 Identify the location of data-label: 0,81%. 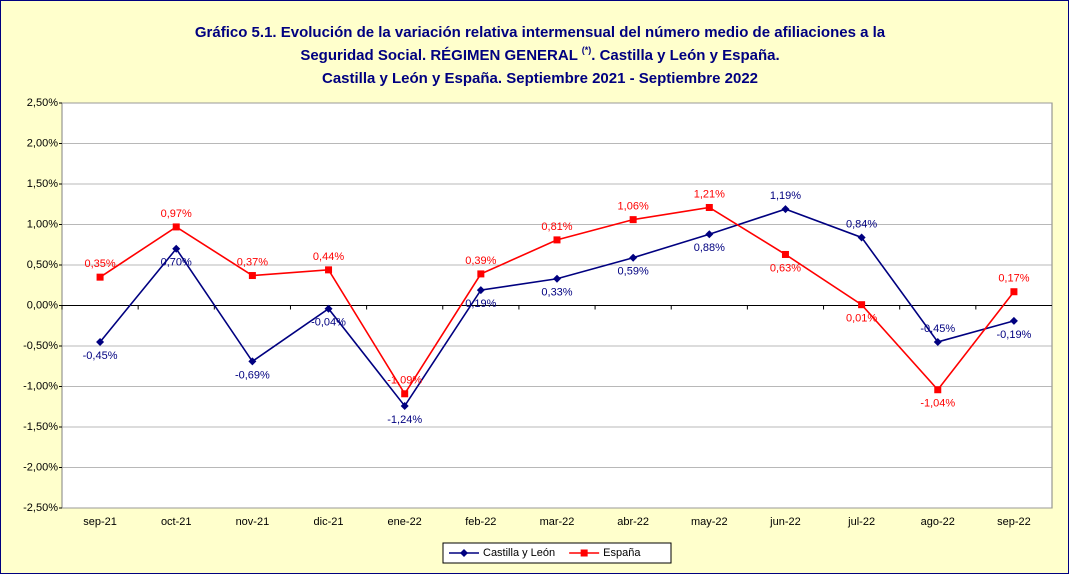
(556, 227).